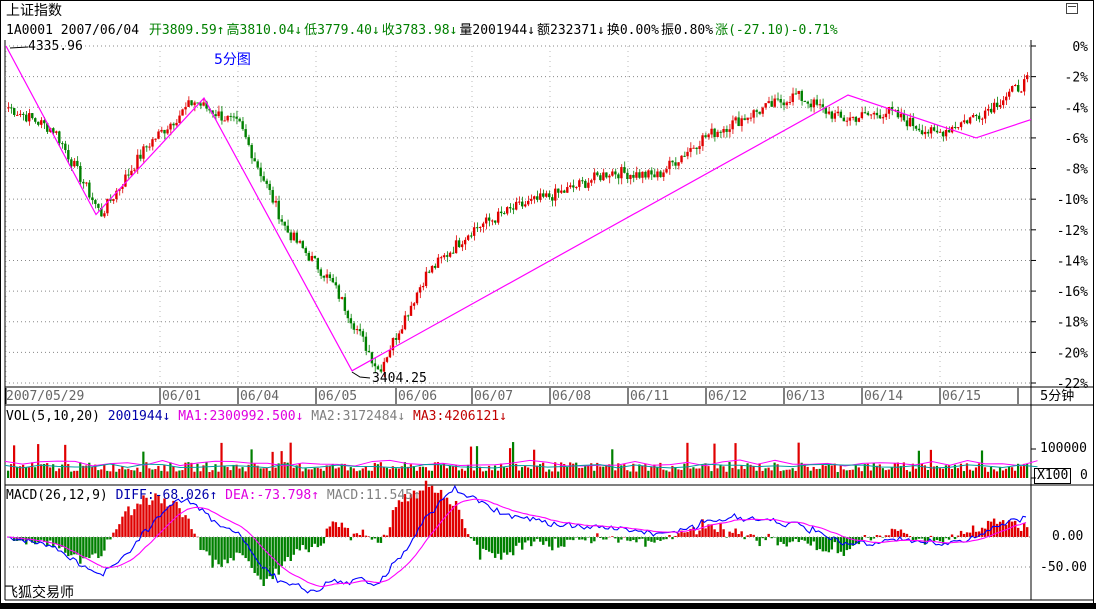  Describe the element at coordinates (19, 47) in the screenshot. I see `max-marker` at that location.